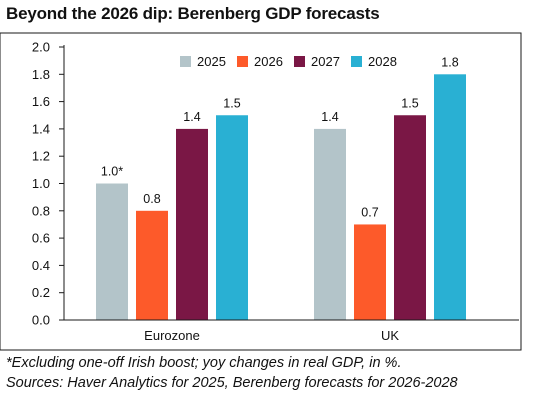 The height and width of the screenshot is (417, 541). What do you see at coordinates (41, 238) in the screenshot?
I see `y-tick-label: 0.6` at bounding box center [41, 238].